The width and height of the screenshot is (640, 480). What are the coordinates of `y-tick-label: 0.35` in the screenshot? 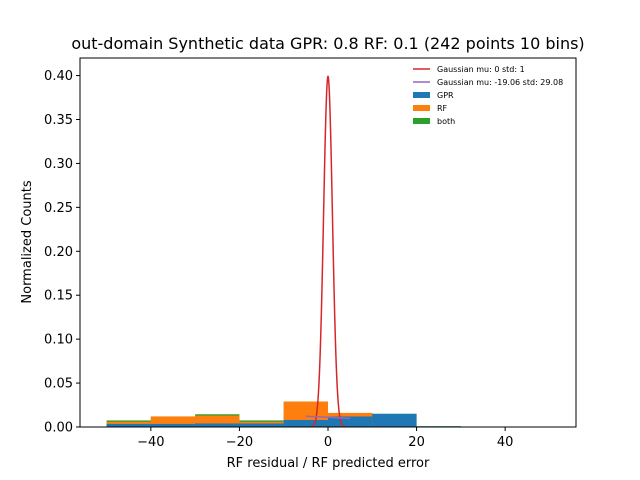 It's located at (58, 120).